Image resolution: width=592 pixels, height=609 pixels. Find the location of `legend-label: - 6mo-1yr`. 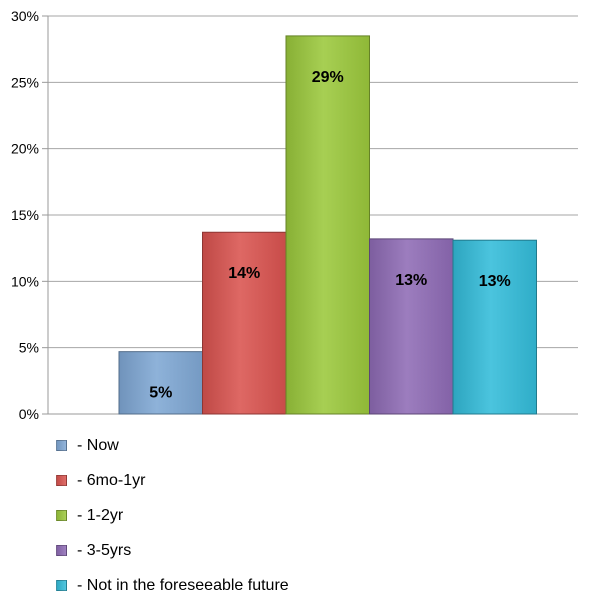

legend-label: - 6mo-1yr is located at coordinates (111, 480).